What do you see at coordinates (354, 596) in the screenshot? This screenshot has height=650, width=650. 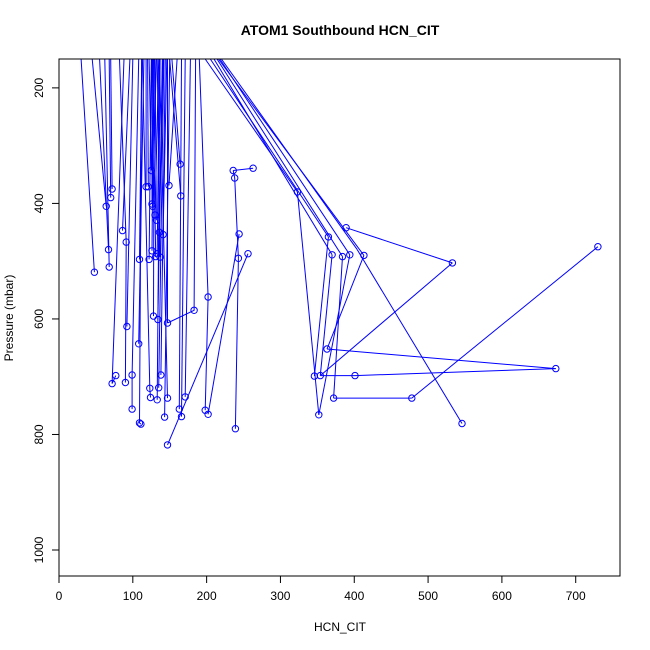 I see `x-tick-label: 400` at bounding box center [354, 596].